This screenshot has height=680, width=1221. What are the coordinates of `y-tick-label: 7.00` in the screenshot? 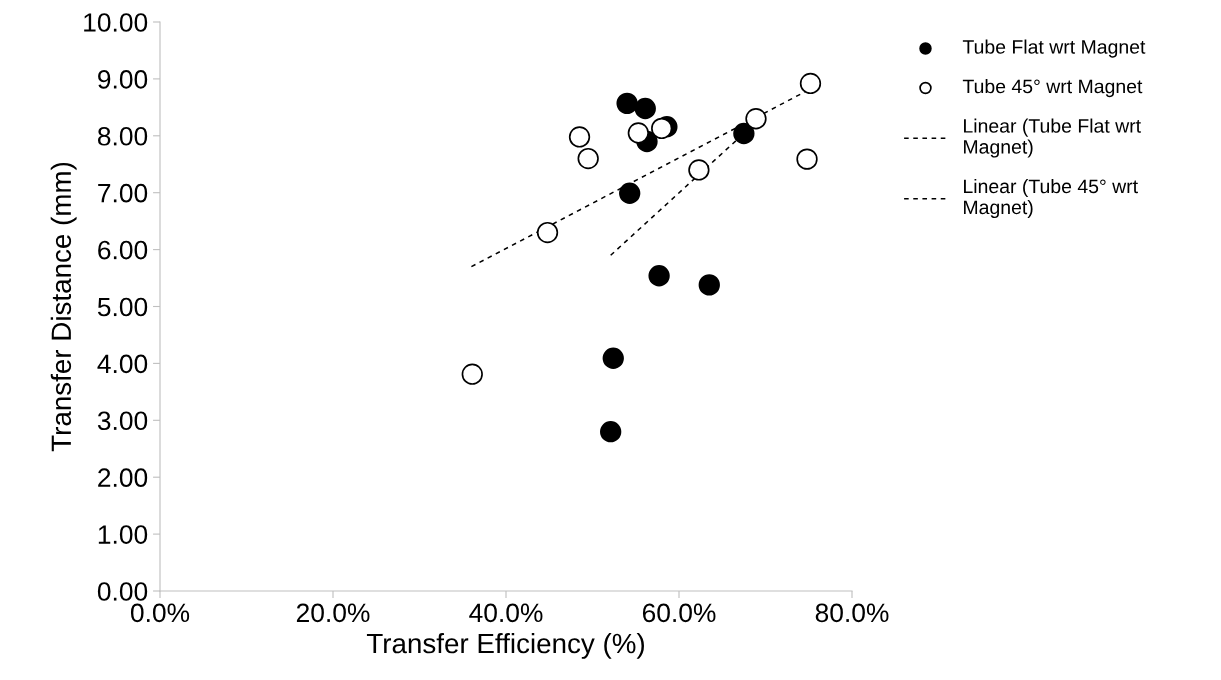 It's located at (123, 193).